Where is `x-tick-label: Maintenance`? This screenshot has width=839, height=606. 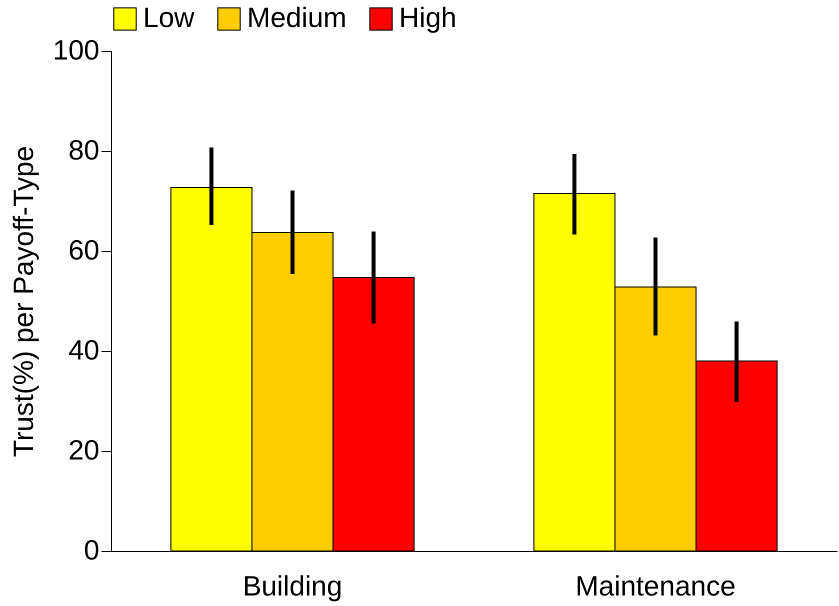
x-tick-label: Maintenance is located at coordinates (655, 586).